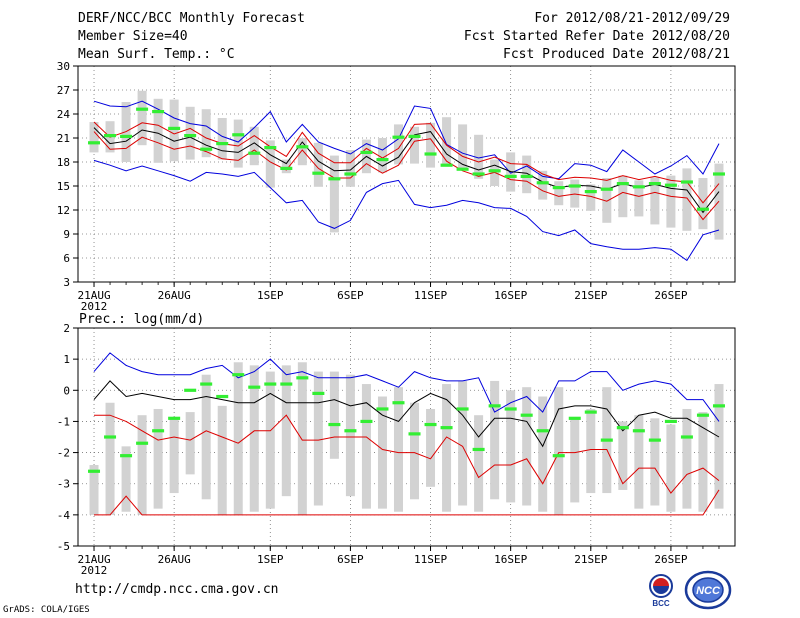 Image resolution: width=800 pixels, height=618 pixels. Describe the element at coordinates (407, 454) in the screenshot. I see `series-line-lower` at that location.